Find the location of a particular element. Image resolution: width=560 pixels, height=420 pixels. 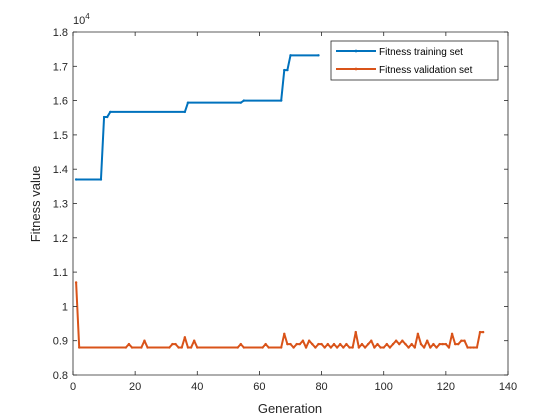

legend-label-training: Fitness training set is located at coordinates (421, 52).